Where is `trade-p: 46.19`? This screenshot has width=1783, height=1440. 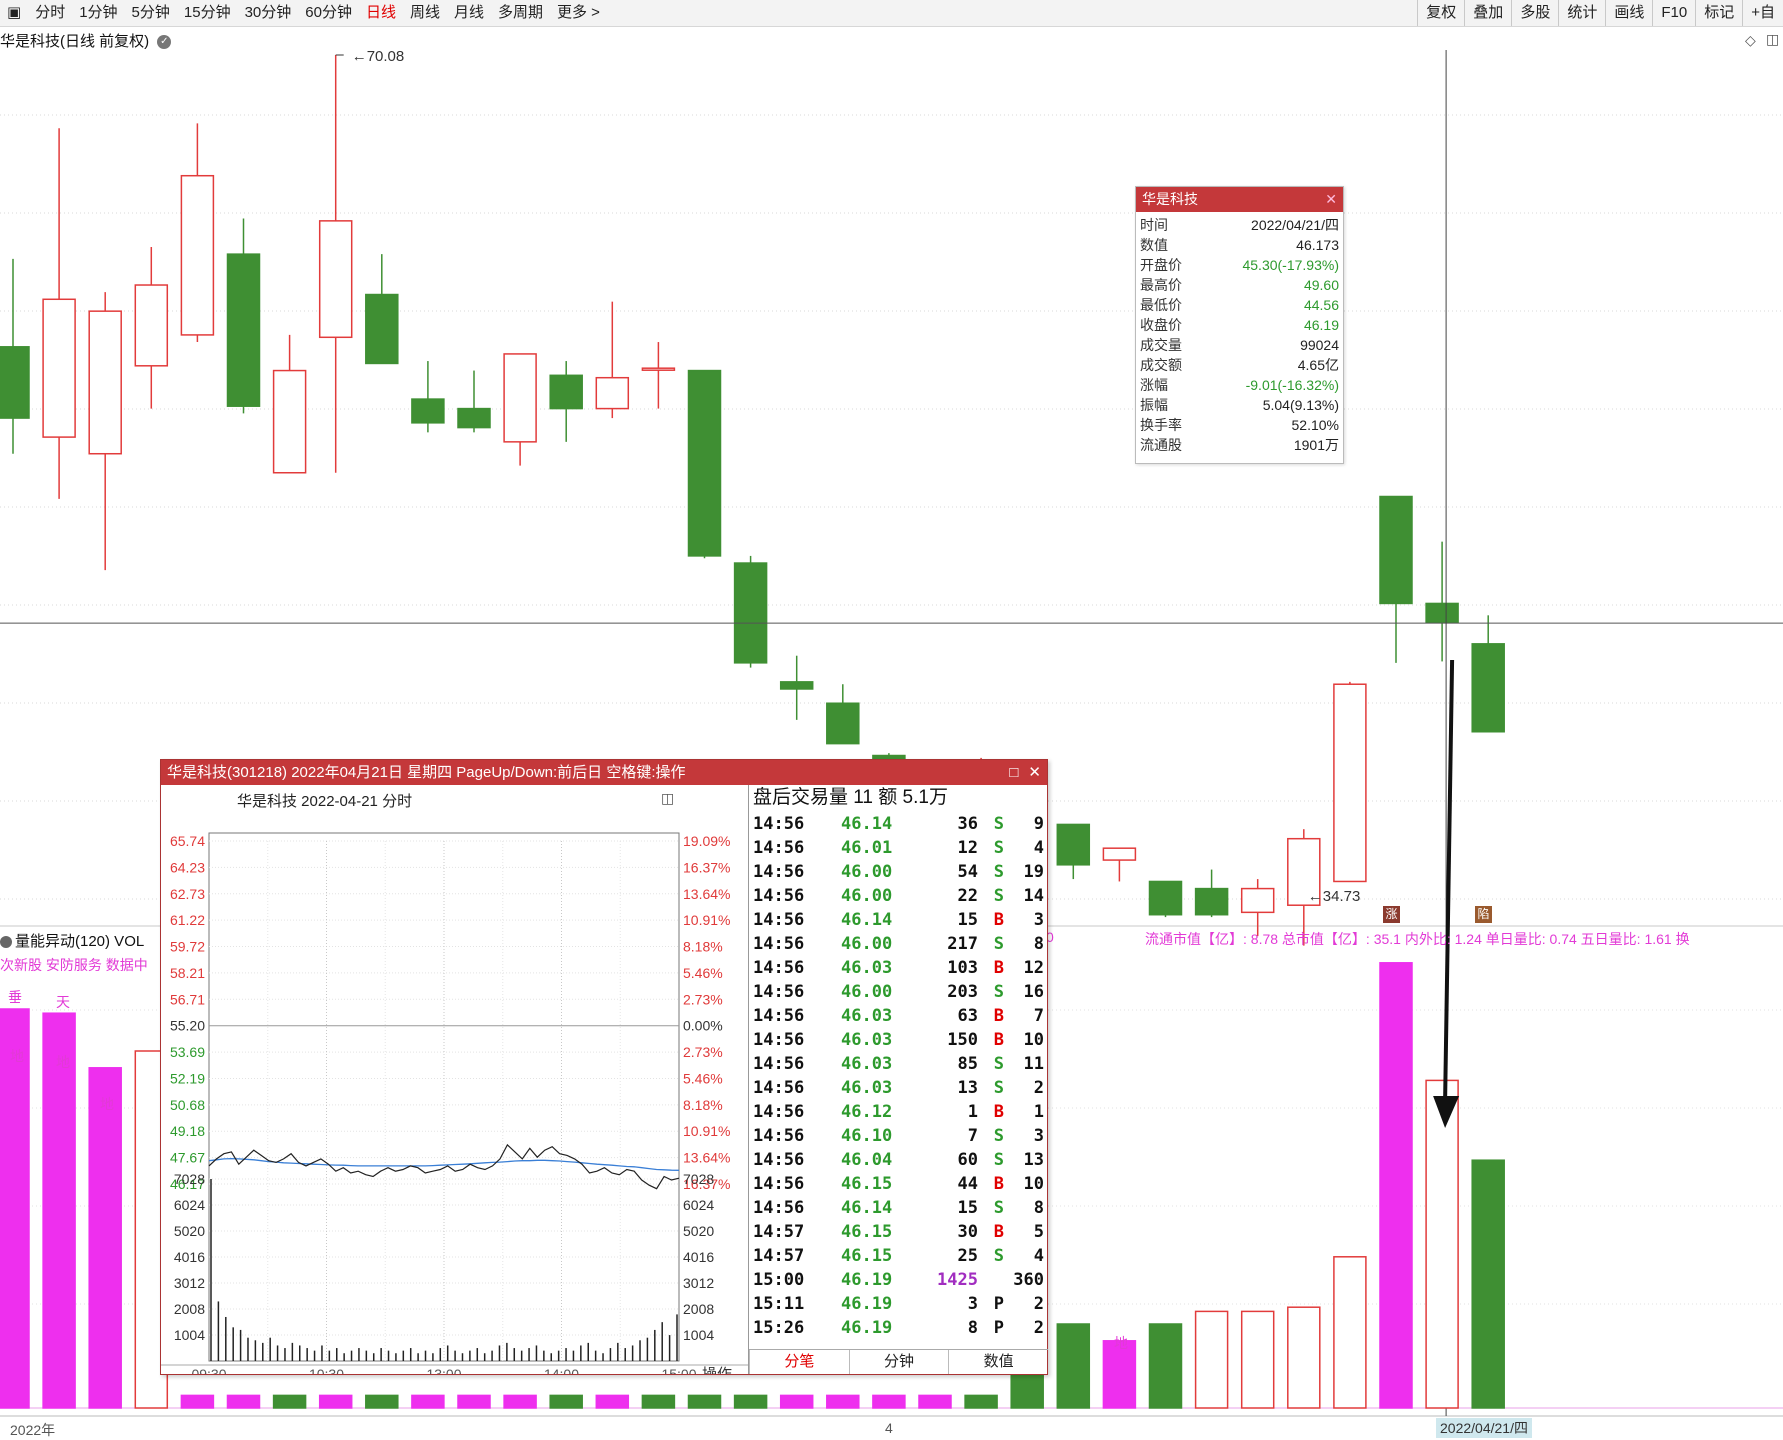 trade-p: 46.19 is located at coordinates (867, 1304).